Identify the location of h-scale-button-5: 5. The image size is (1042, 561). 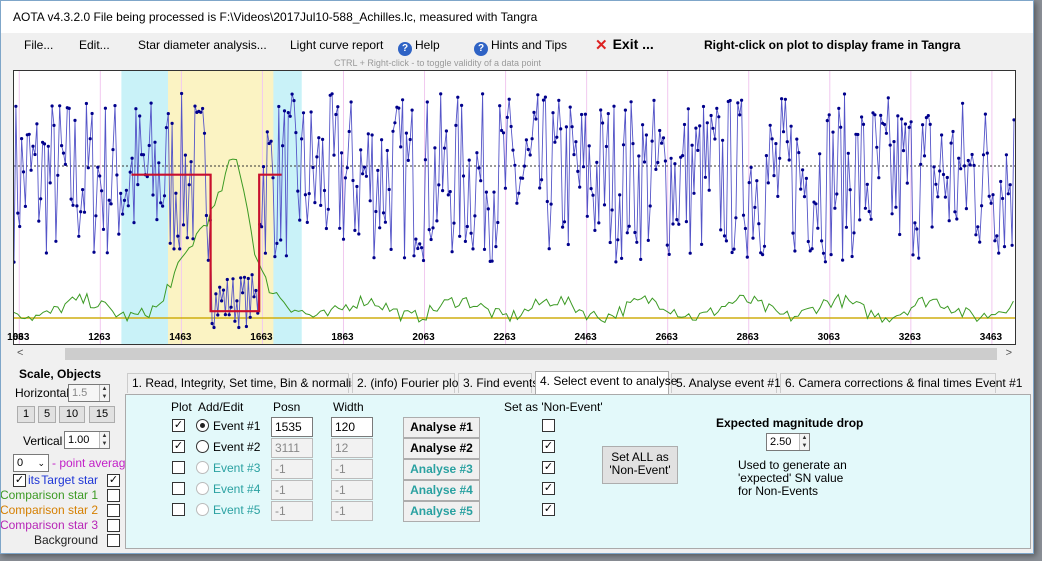
(47, 414).